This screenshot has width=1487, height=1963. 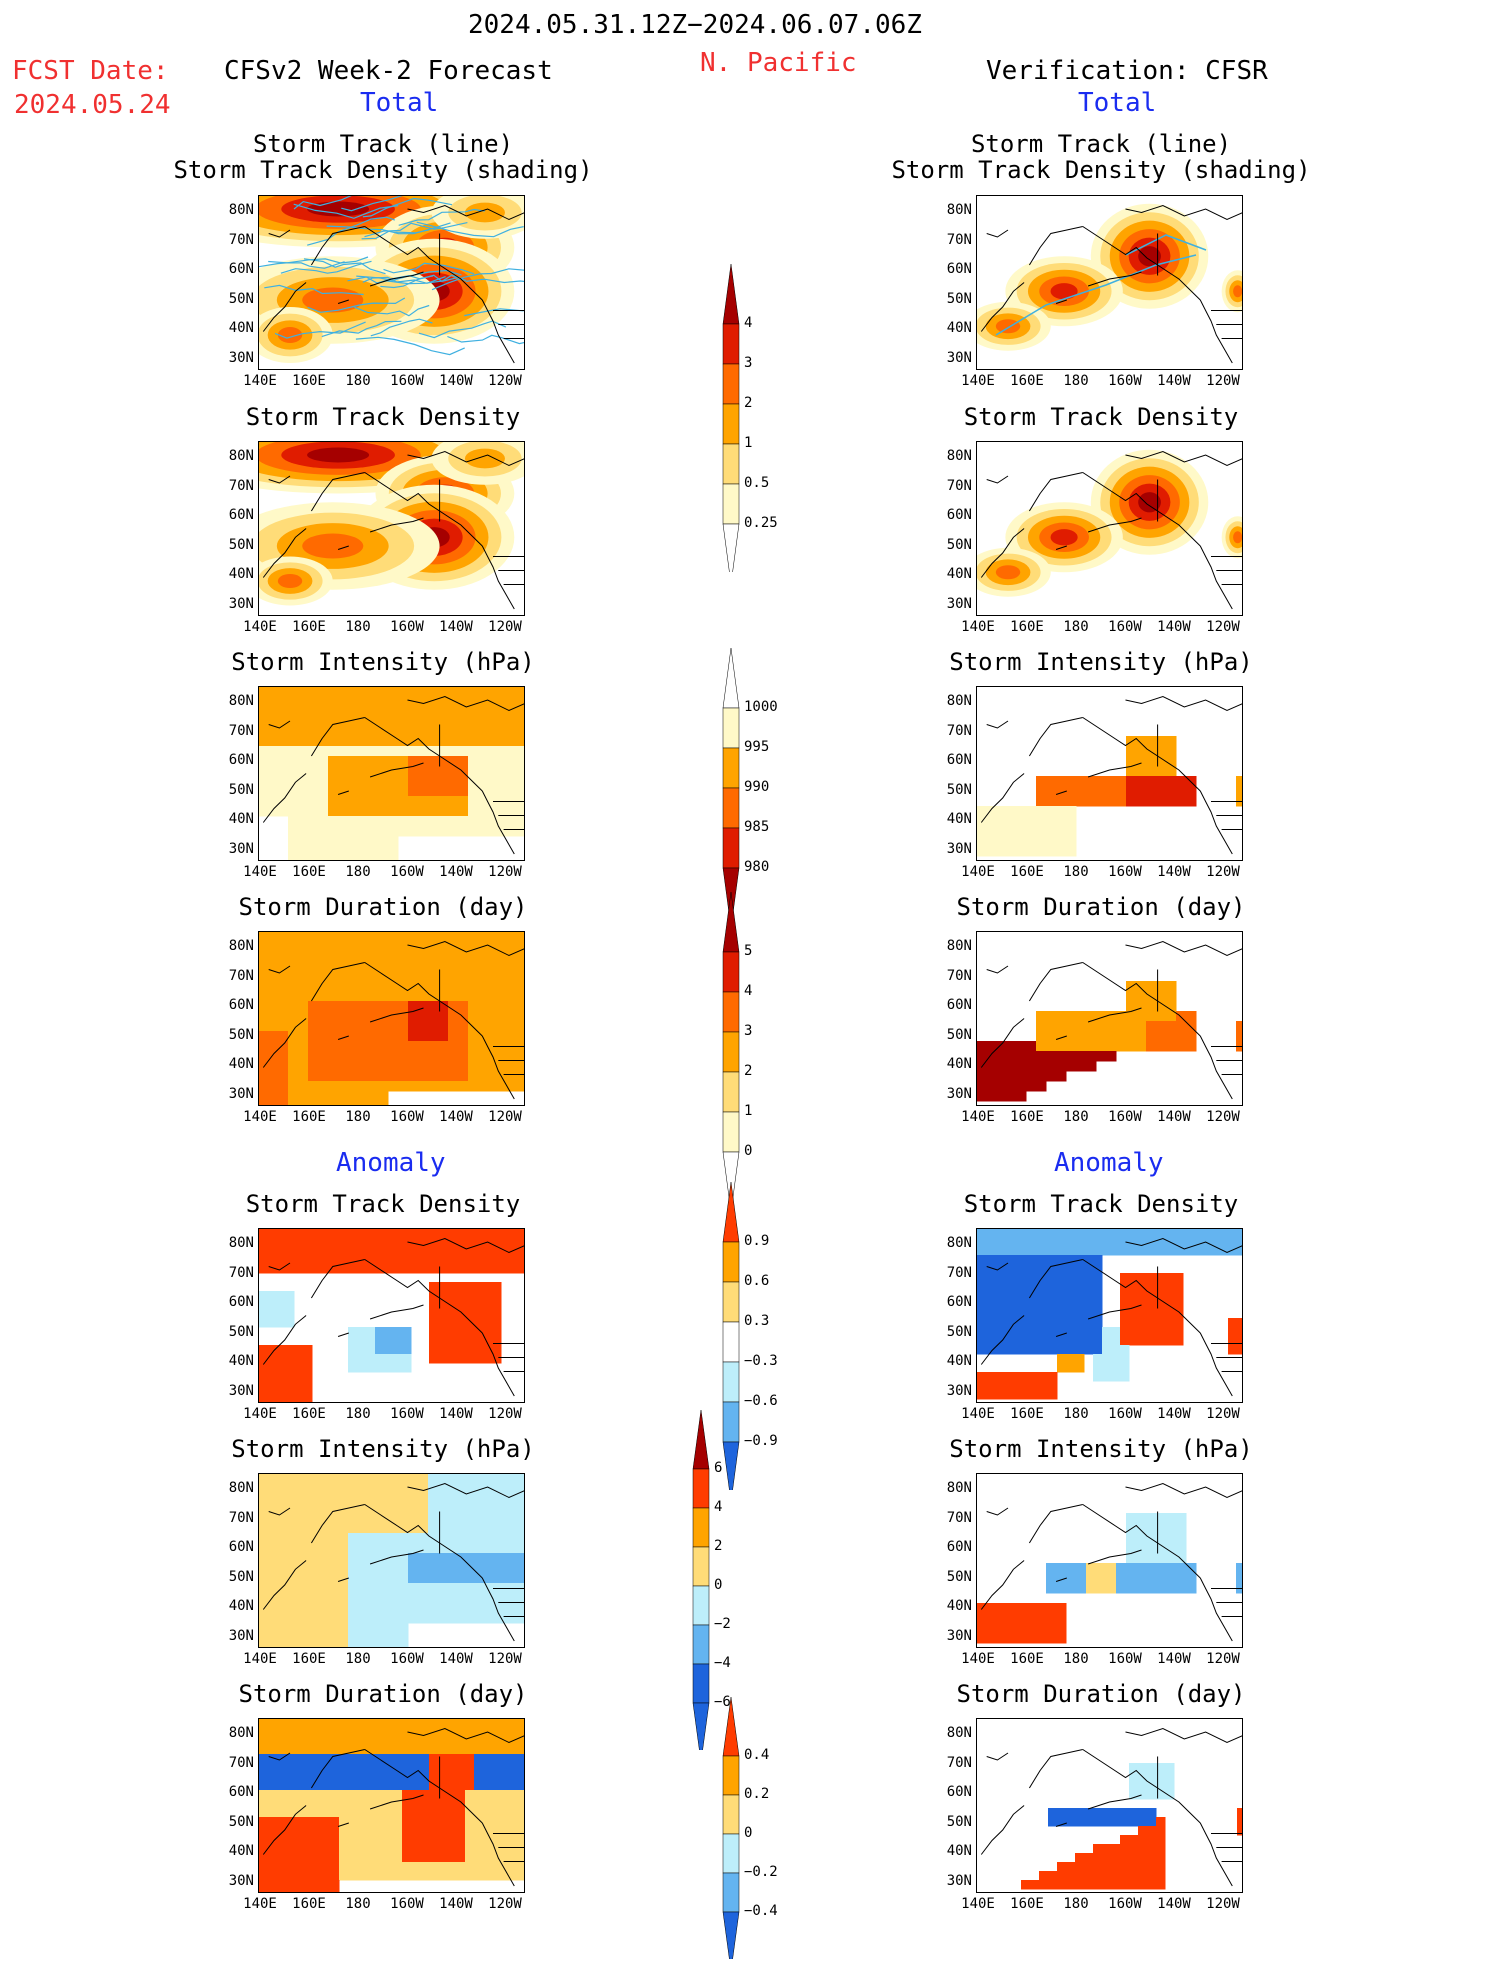 What do you see at coordinates (1101, 144) in the screenshot?
I see `panel-title: Storm Track (line)` at bounding box center [1101, 144].